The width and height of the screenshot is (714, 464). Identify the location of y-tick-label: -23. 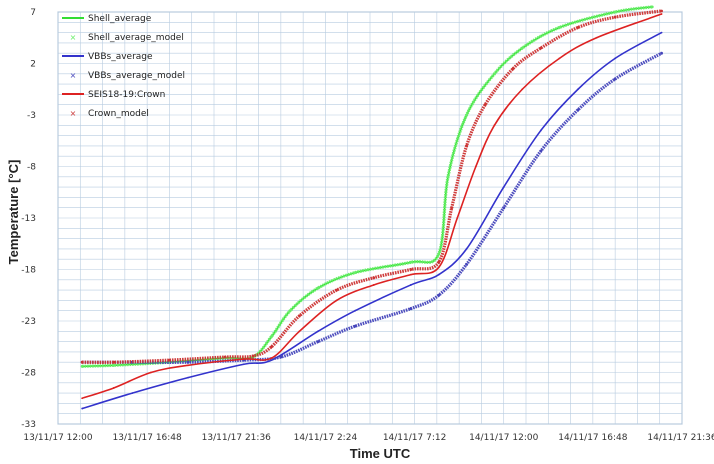
(28, 322).